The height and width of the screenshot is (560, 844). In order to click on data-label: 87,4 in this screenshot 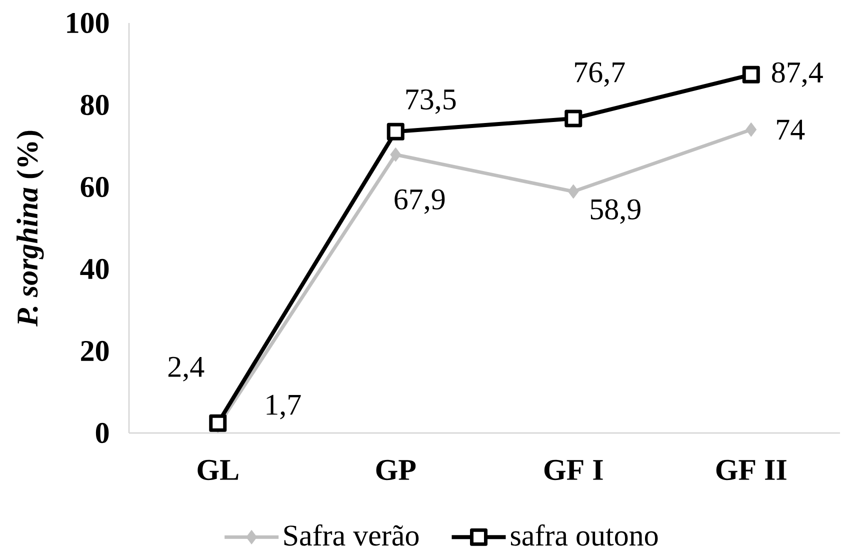, I will do `click(797, 74)`.